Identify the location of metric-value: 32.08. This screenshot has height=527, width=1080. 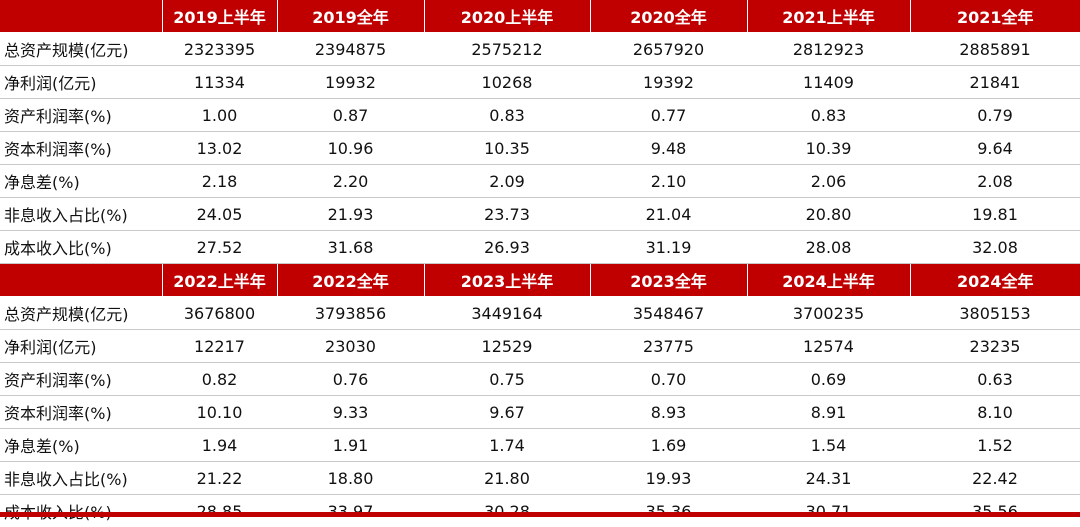
(995, 247).